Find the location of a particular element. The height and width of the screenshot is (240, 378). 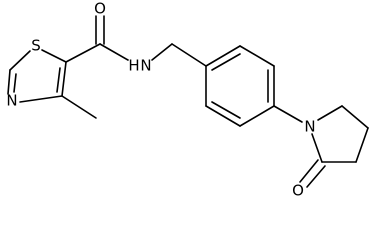

atom-label: S is located at coordinates (36, 46).